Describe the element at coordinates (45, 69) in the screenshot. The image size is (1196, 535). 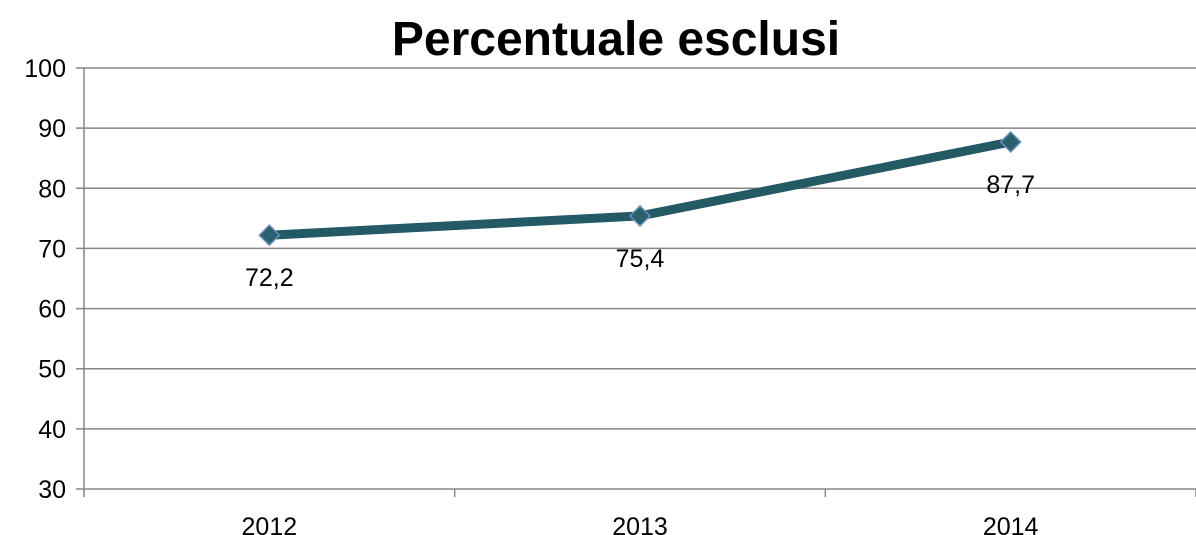
I see `y-tick-label: 100` at that location.